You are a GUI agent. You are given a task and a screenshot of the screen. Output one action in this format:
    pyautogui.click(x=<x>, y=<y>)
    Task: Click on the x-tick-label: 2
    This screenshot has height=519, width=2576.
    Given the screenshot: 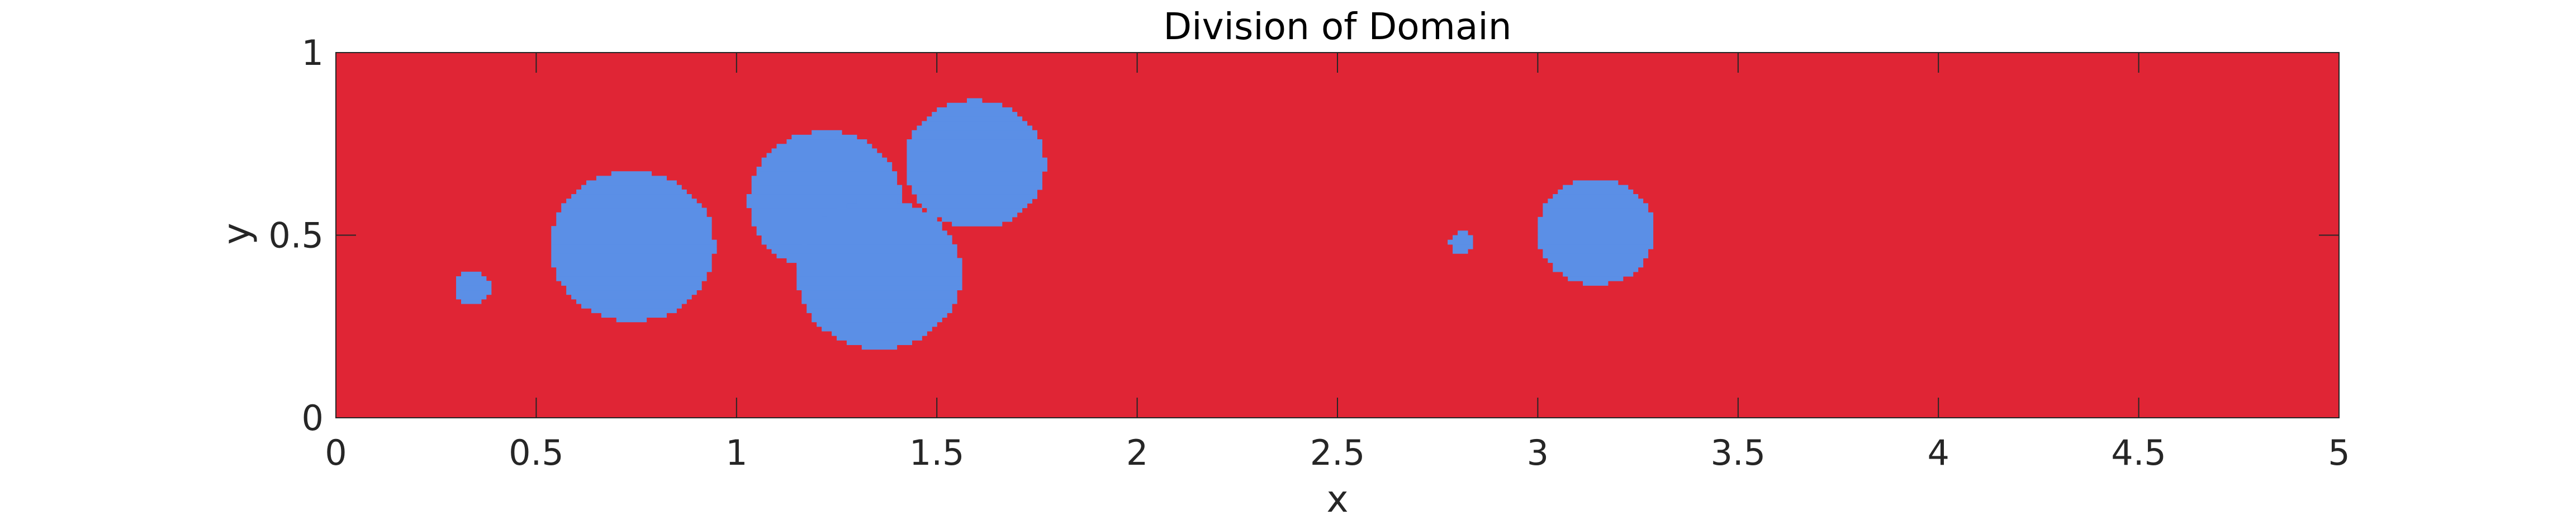 What is the action you would take?
    pyautogui.click(x=1137, y=453)
    